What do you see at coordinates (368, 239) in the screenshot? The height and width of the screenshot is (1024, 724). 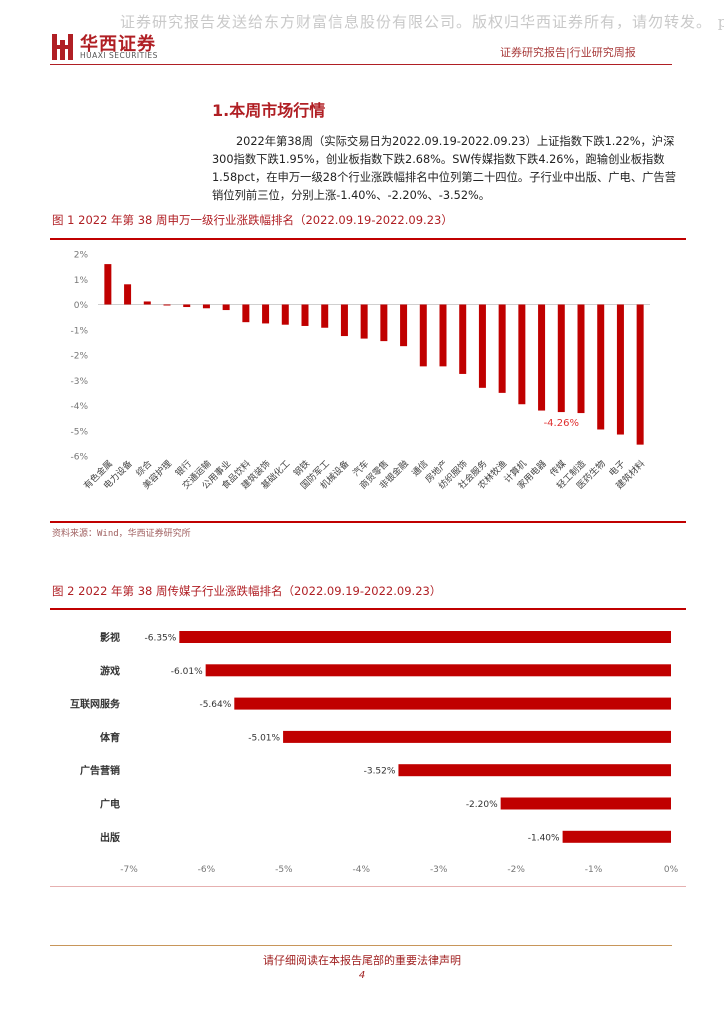 I see `figure1-top-rule` at bounding box center [368, 239].